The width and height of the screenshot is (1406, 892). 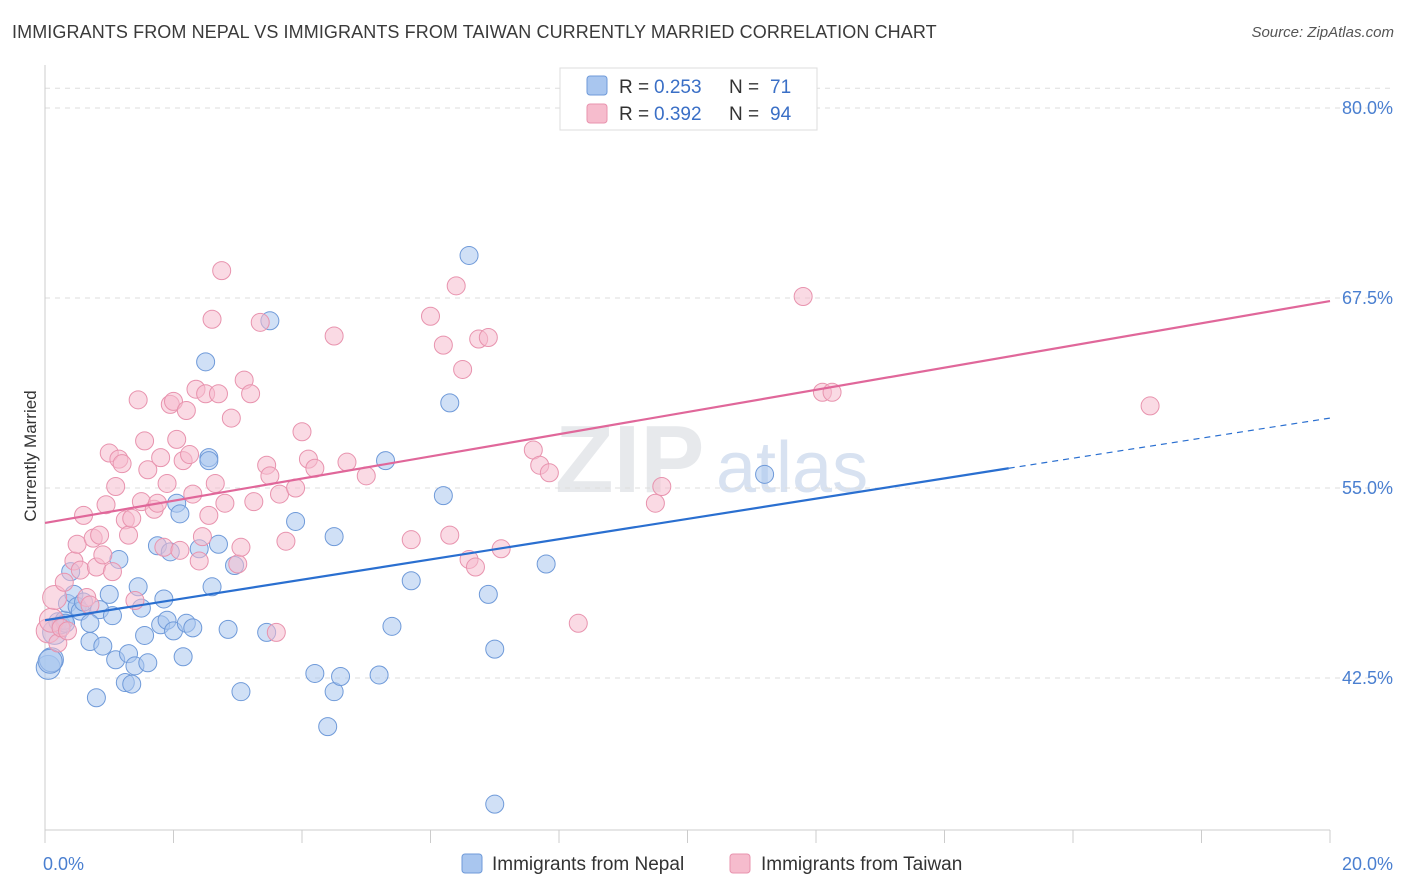 What do you see at coordinates (740, 863) in the screenshot?
I see `bottom-legend-swatch-taiwan` at bounding box center [740, 863].